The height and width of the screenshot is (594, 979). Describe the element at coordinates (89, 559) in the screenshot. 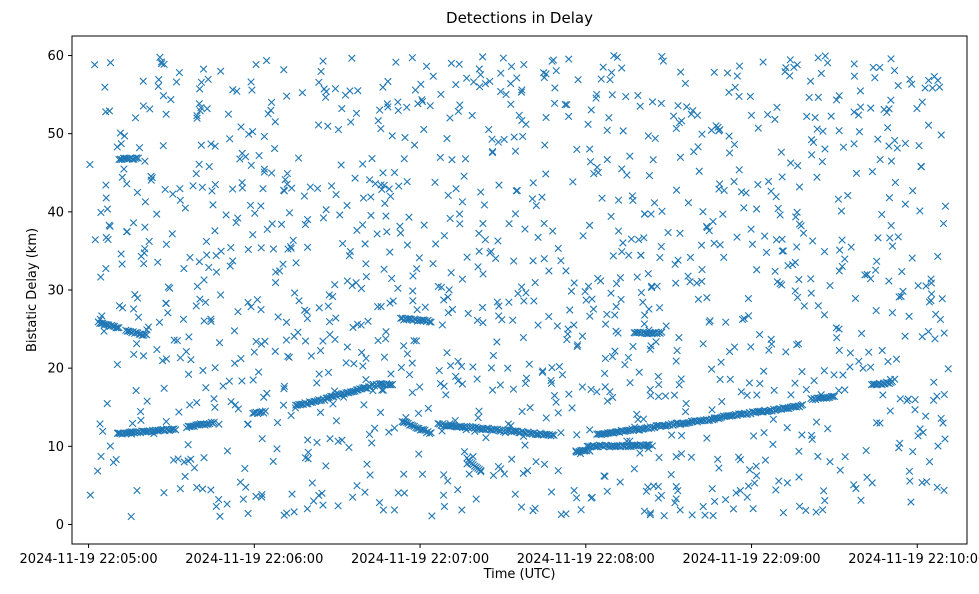

I see `x-tick-label: 2024-11-19 22:05:00` at that location.